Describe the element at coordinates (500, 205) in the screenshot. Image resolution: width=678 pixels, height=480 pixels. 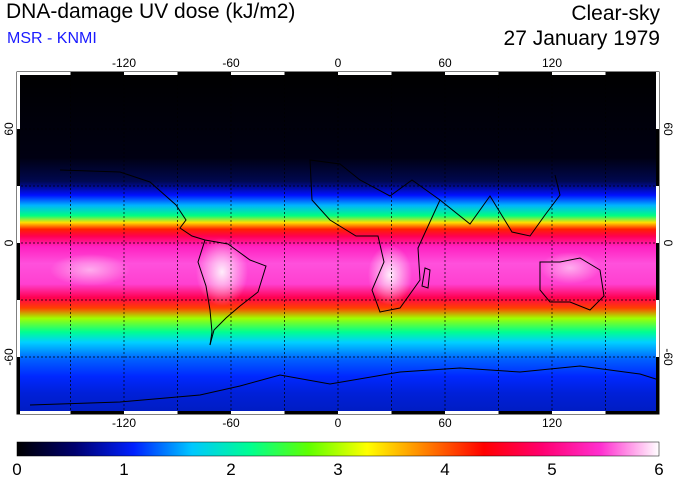
I see `asia-coast` at that location.